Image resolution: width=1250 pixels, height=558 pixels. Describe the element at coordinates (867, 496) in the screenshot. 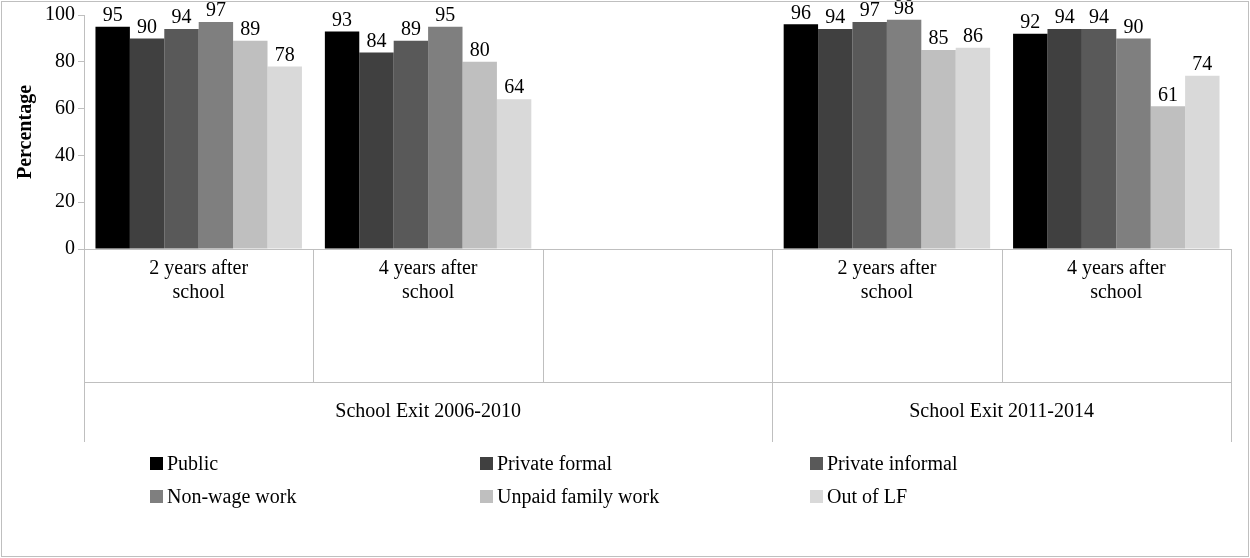

I see `legend-label: Out of LF` at that location.